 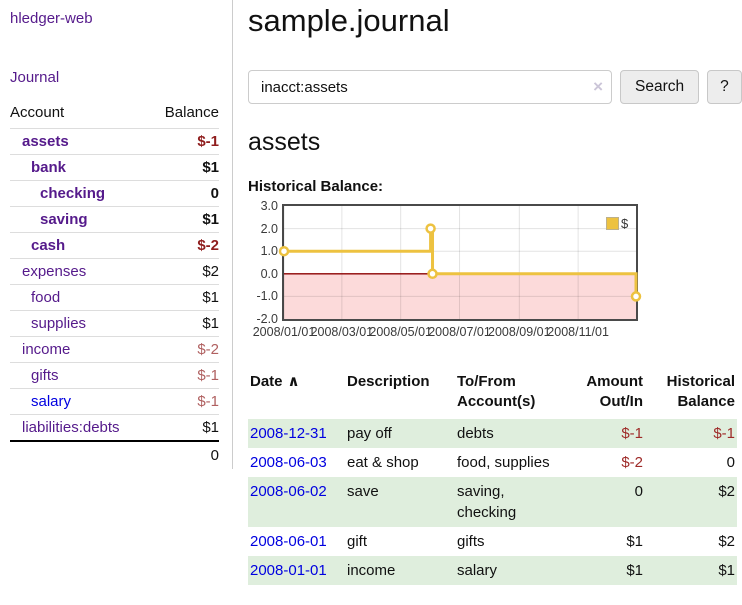 I want to click on accounts-col-balance: Balance, so click(x=191, y=112).